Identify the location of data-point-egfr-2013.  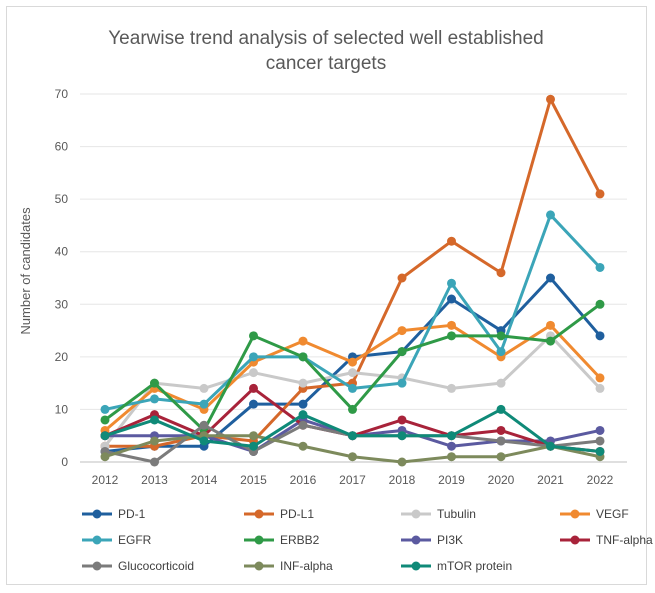
(154, 399).